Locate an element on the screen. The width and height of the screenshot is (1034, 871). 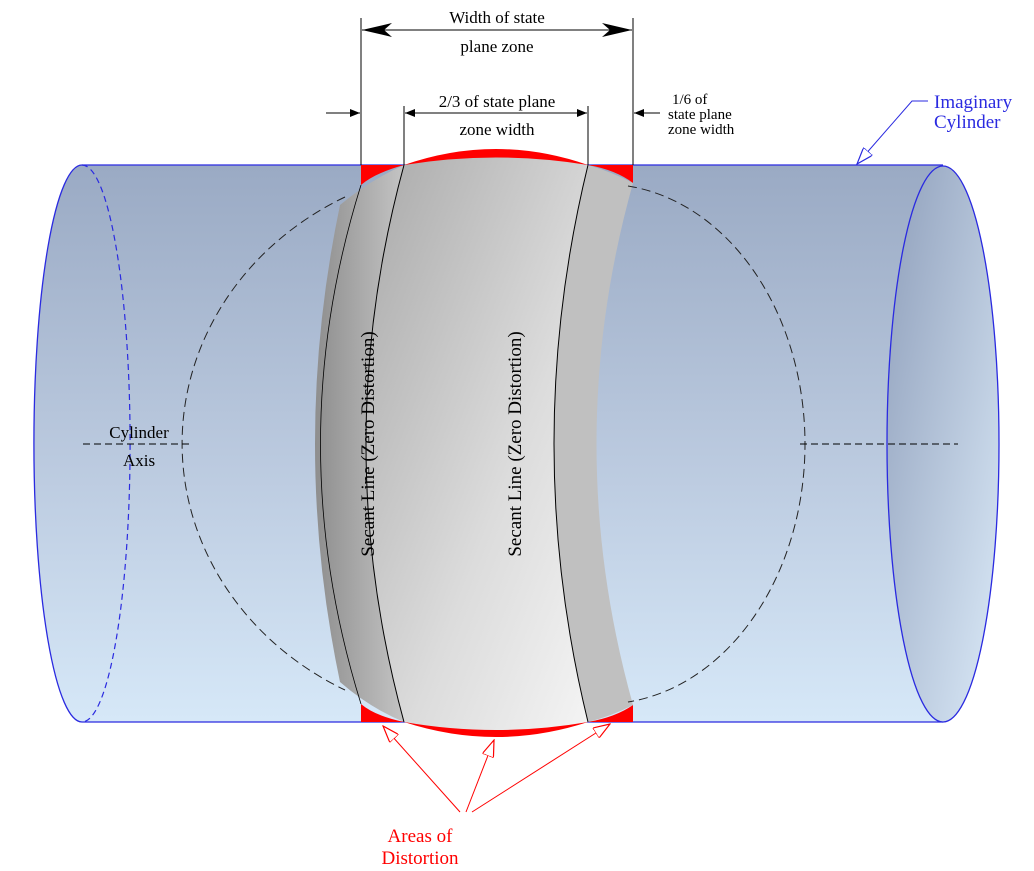
axis-label-line1: Cylinder is located at coordinates (139, 432).